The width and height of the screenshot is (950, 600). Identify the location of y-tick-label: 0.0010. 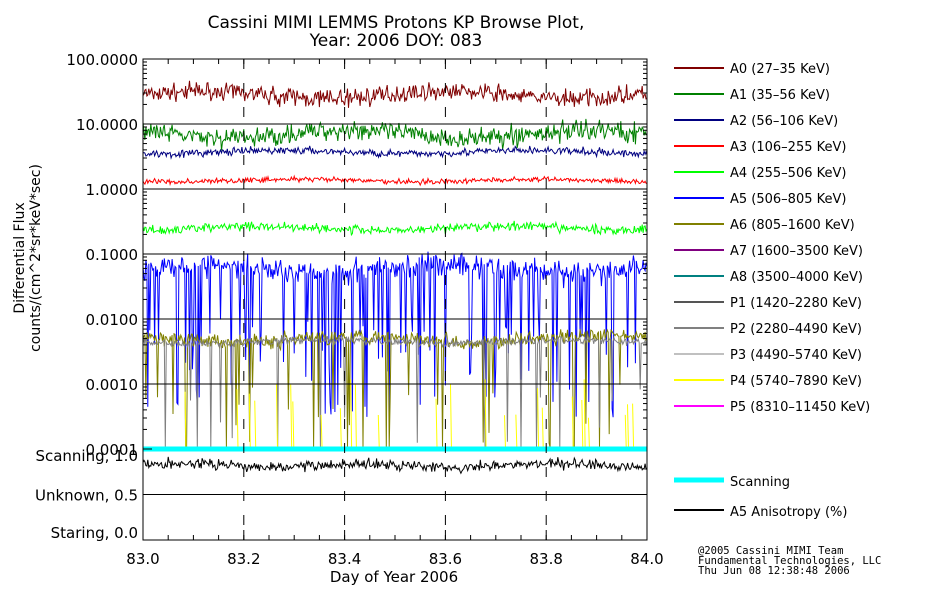
(112, 385).